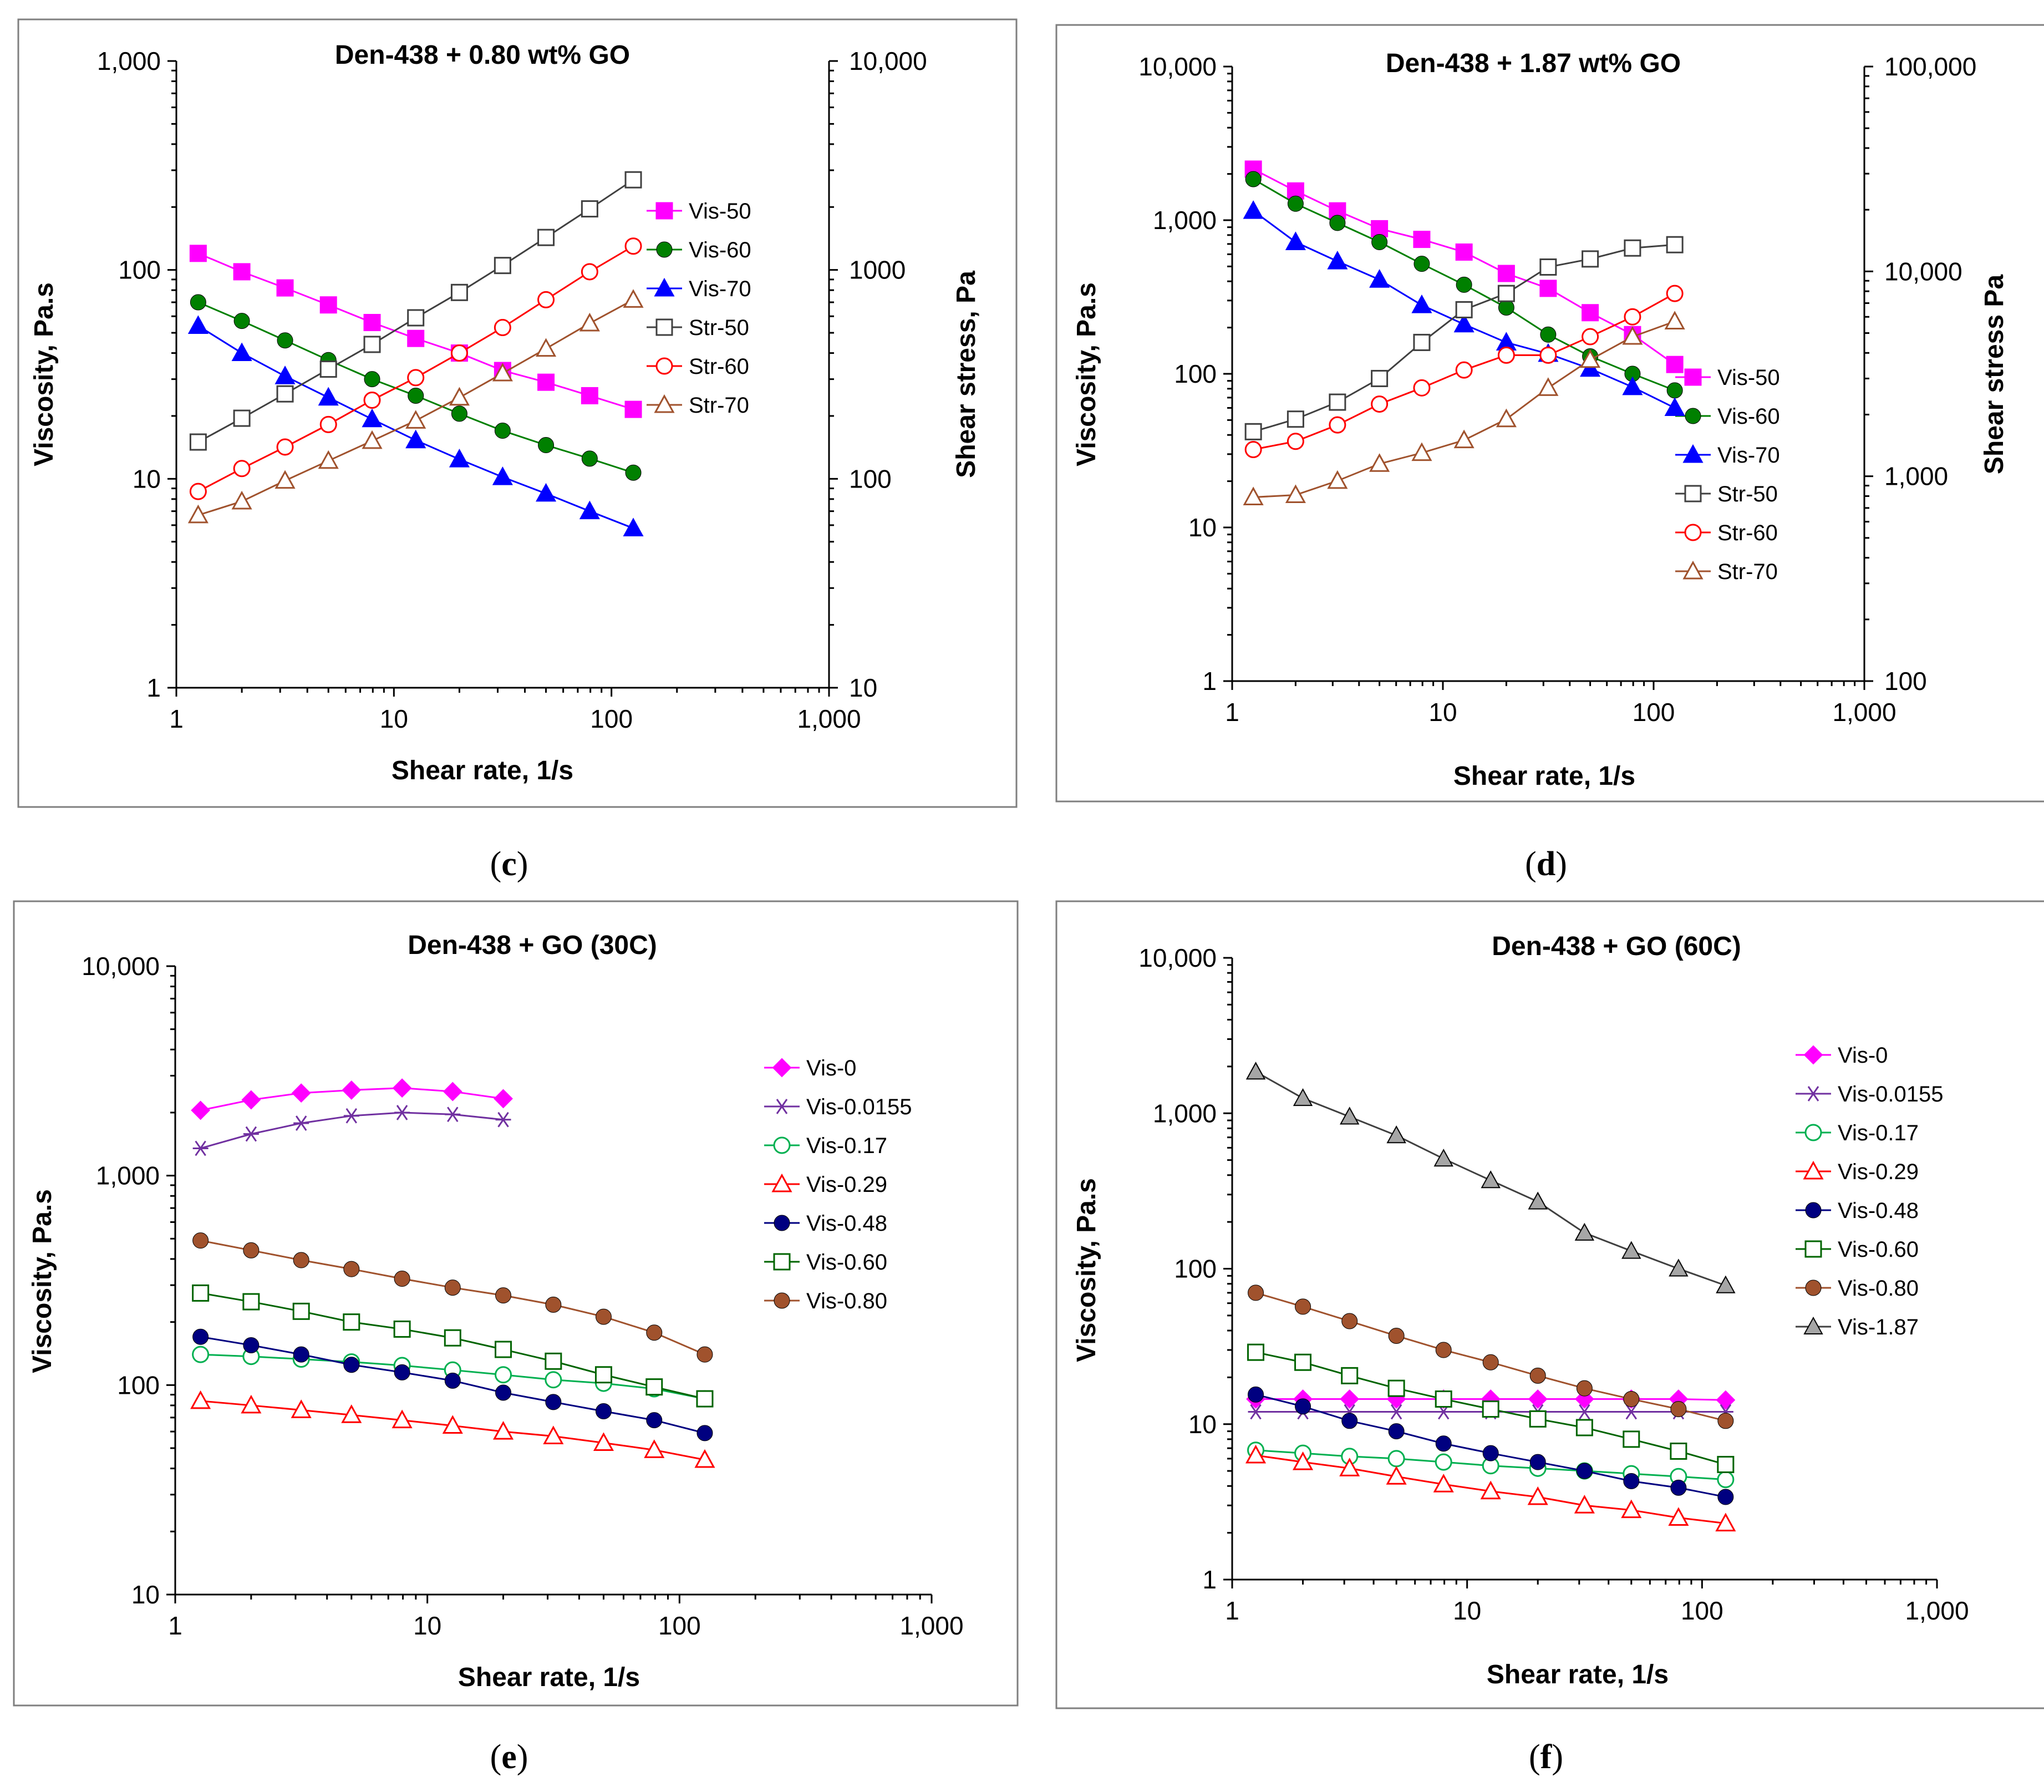  I want to click on legend-label: Vis-50, so click(1748, 377).